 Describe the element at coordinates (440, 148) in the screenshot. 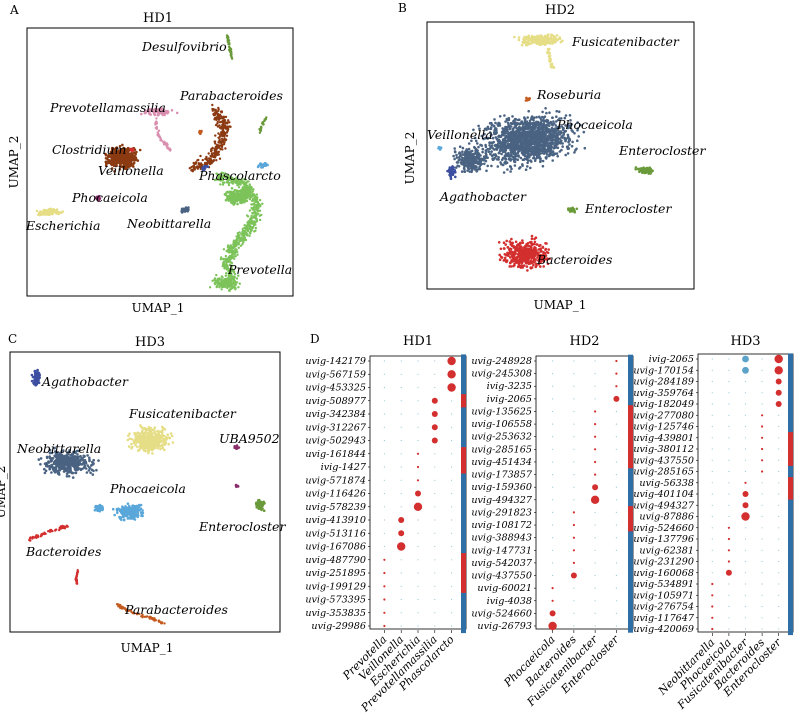

I see `cluster-veillonella` at that location.